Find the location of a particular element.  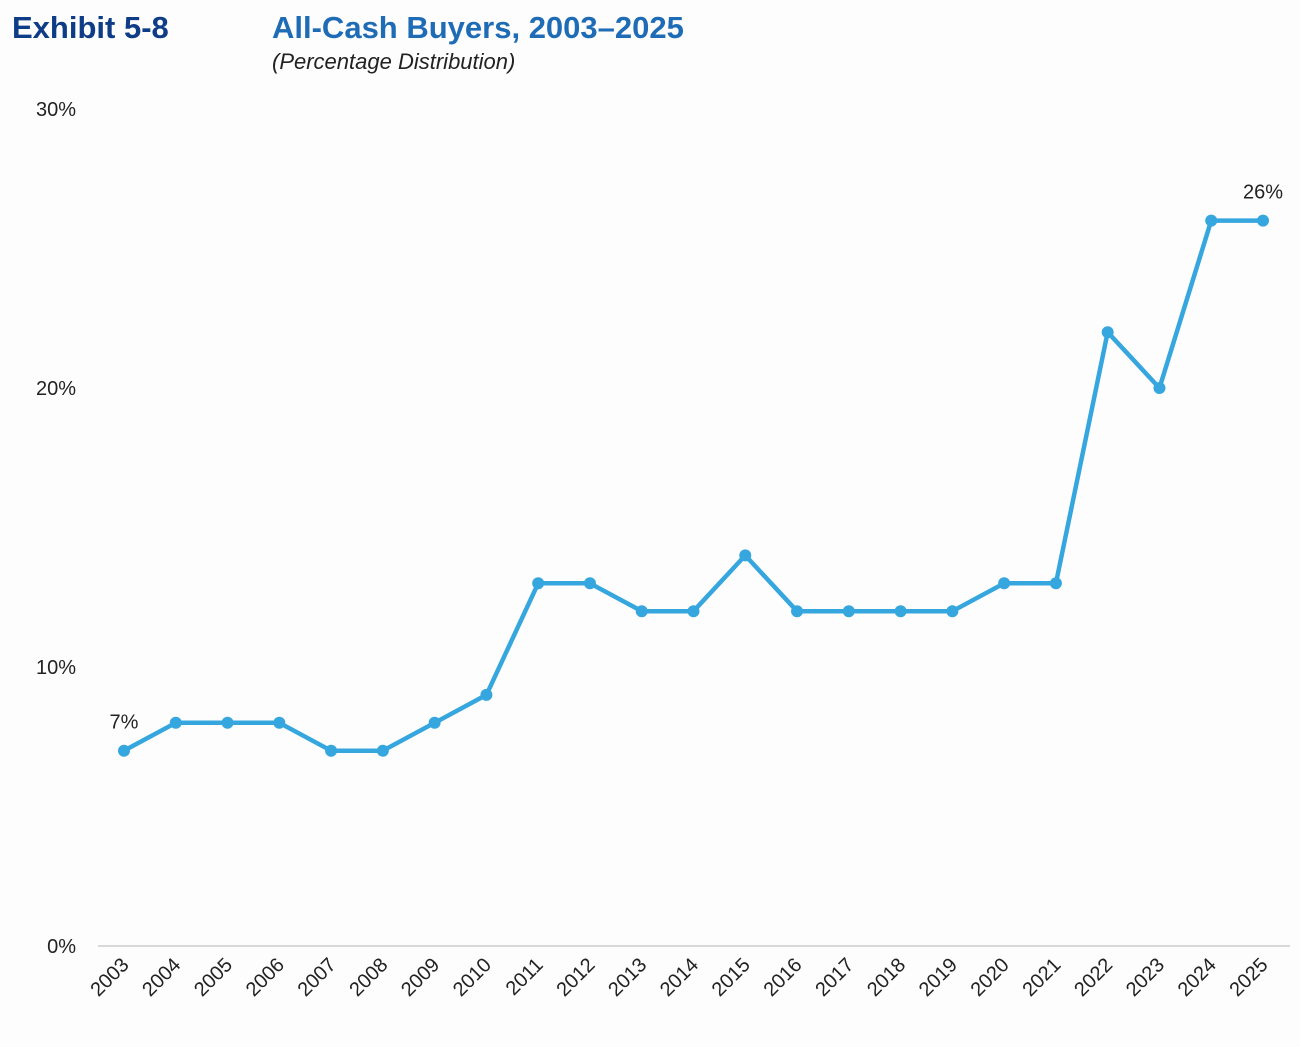

y-tick-label: 20% is located at coordinates (56, 389).